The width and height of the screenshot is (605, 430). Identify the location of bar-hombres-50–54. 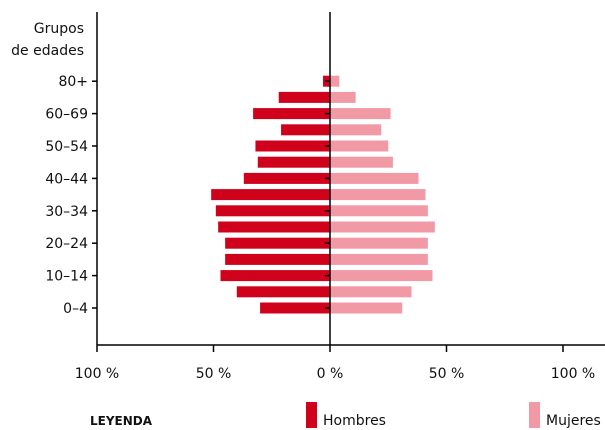
(292, 146).